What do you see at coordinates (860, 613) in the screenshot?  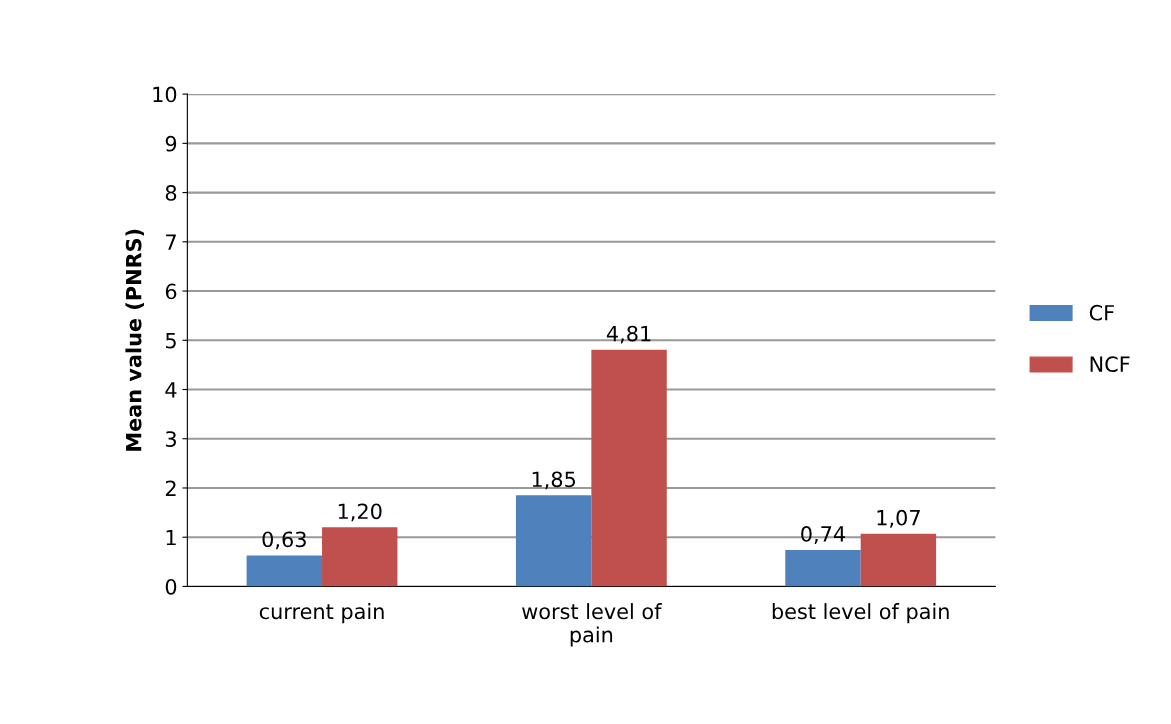 I see `x-tick-label: best level of pain` at bounding box center [860, 613].